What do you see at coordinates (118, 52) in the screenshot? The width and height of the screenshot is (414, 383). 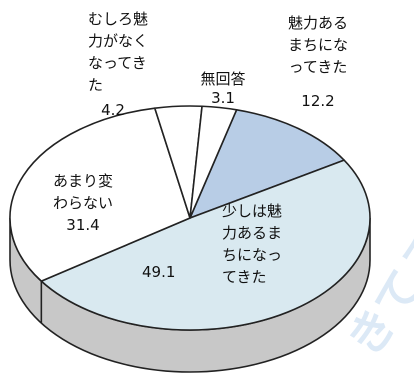 I see `slice-label-3: むしろ魅力がなくなってきた` at bounding box center [118, 52].